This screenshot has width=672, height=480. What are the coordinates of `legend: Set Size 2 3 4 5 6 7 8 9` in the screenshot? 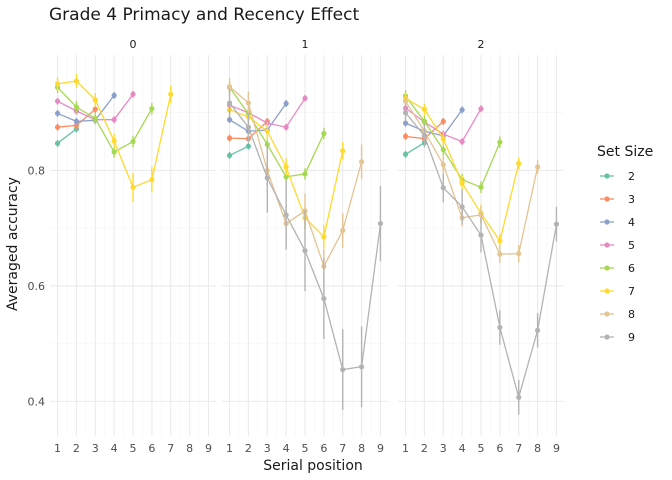 It's located at (625, 244).